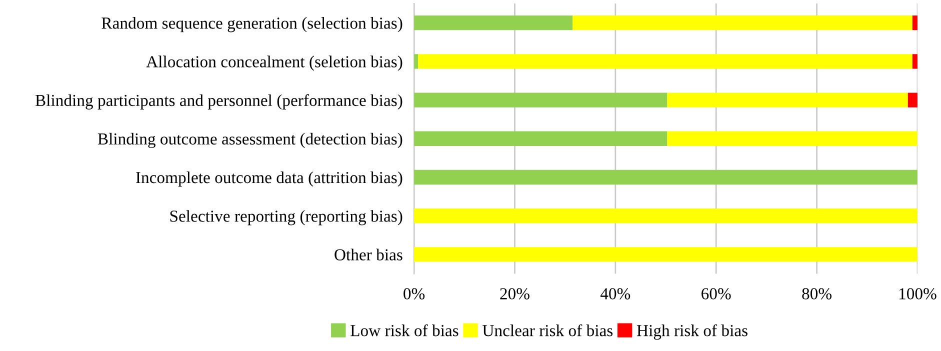 This screenshot has height=351, width=941. I want to click on legend-label: High risk of bias, so click(692, 332).